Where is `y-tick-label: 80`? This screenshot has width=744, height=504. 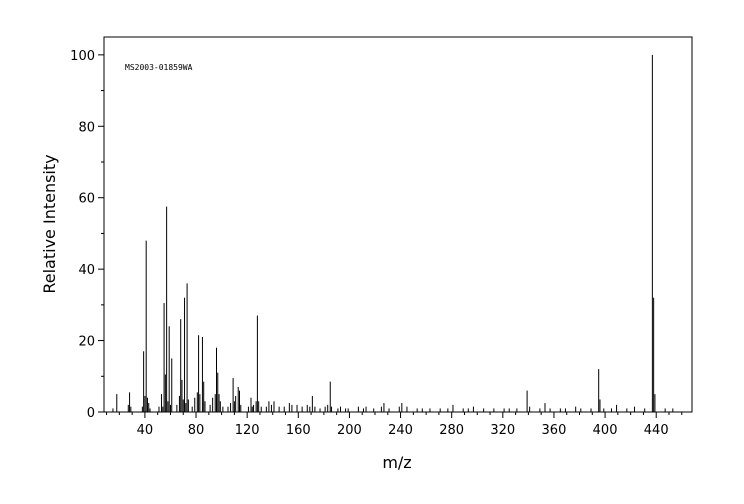
y-tick-label: 80 is located at coordinates (86, 127).